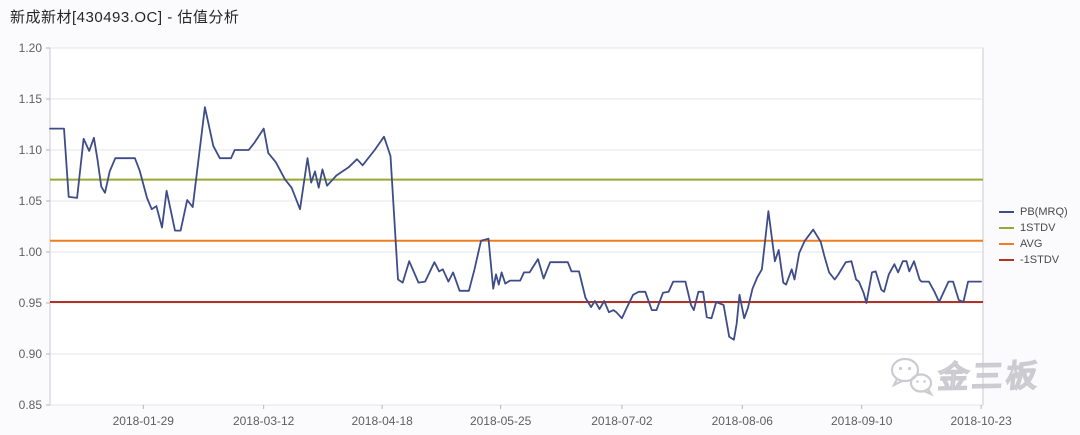 This screenshot has height=435, width=1080. I want to click on y-tick-label: 0.85, so click(31, 405).